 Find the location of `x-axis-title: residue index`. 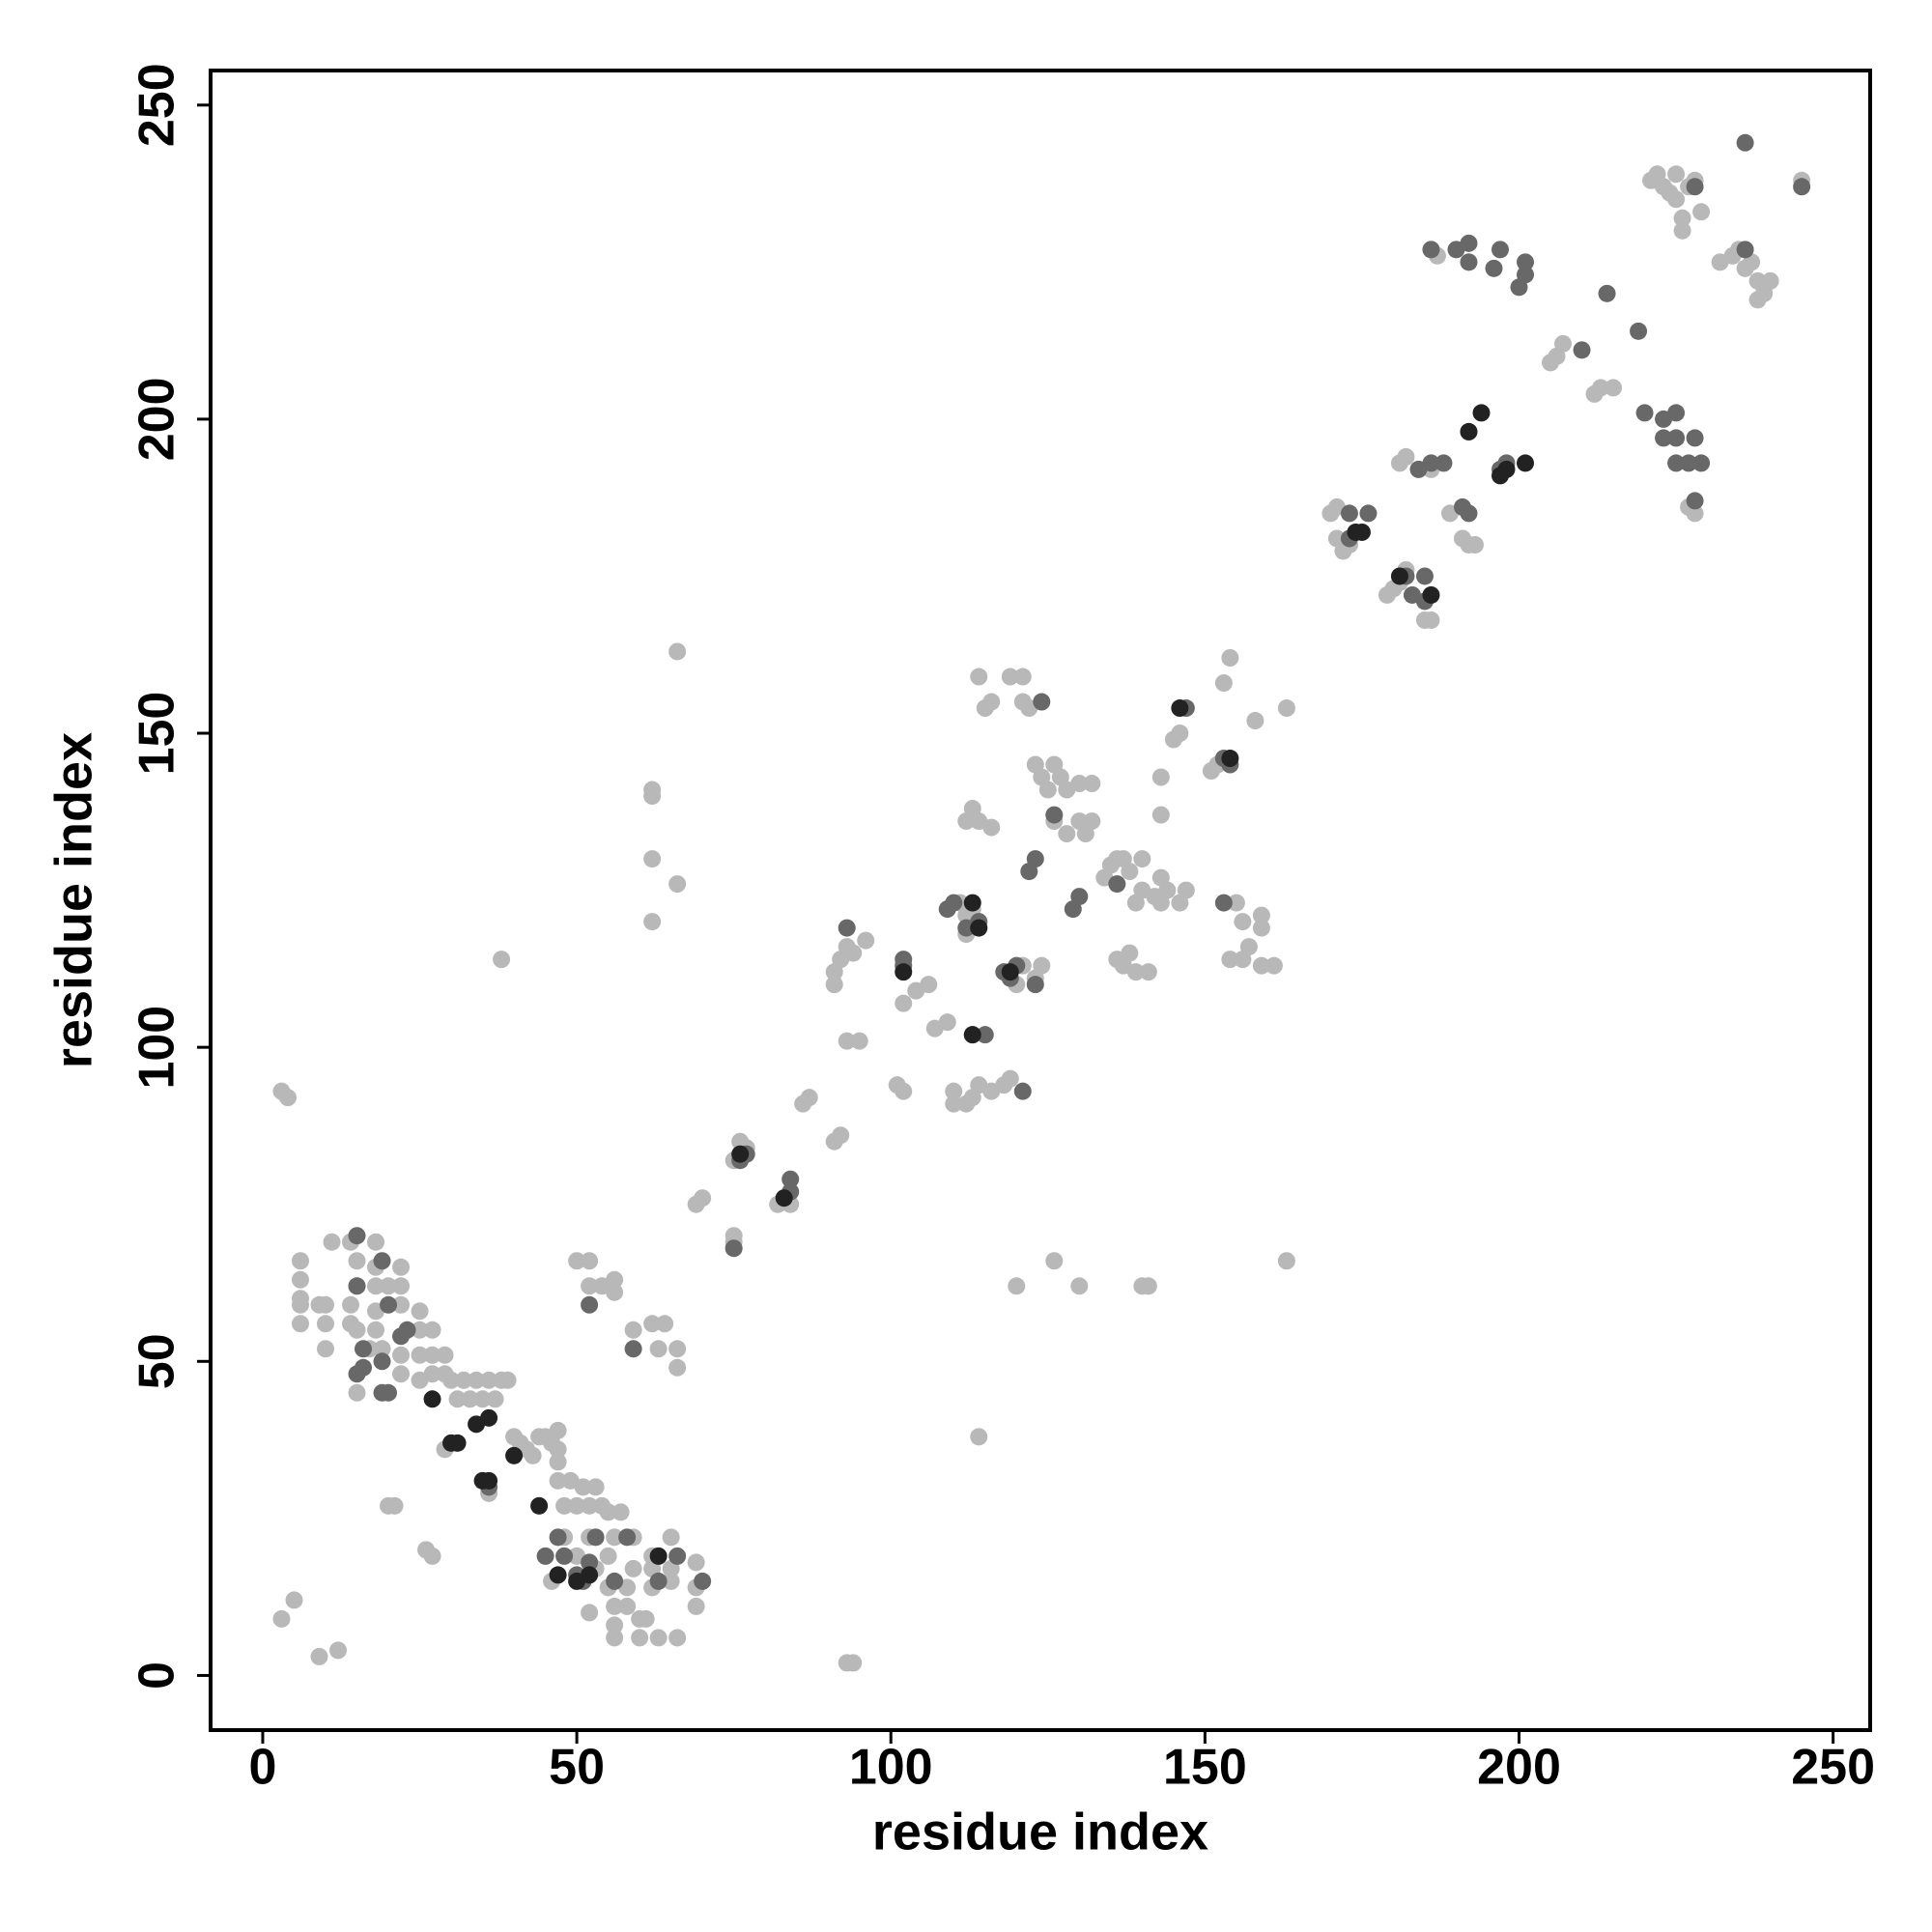

x-axis-title: residue index is located at coordinates (1040, 1832).